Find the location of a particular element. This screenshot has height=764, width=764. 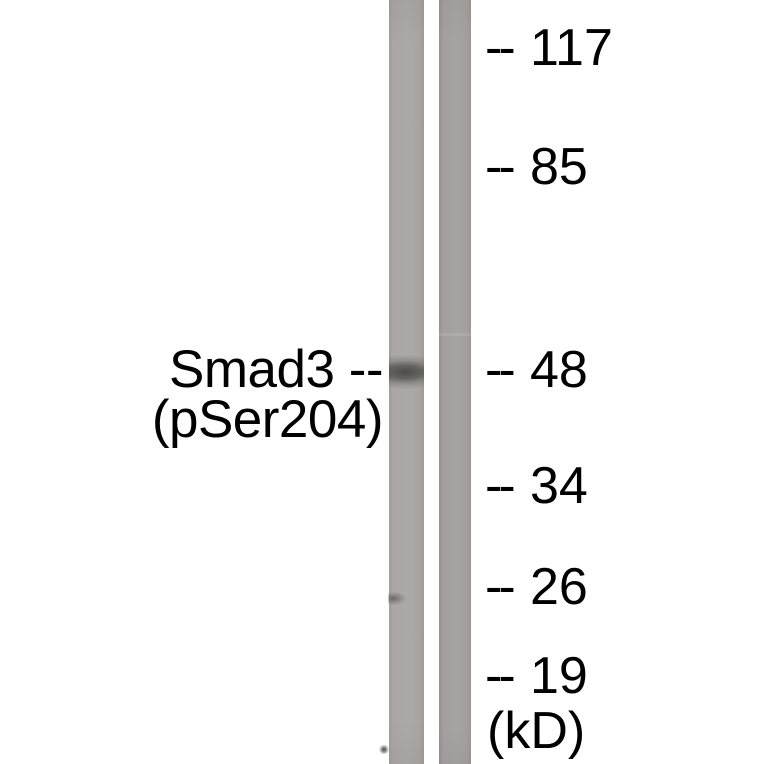

mw-marker-26: -- 26 is located at coordinates (536, 587).